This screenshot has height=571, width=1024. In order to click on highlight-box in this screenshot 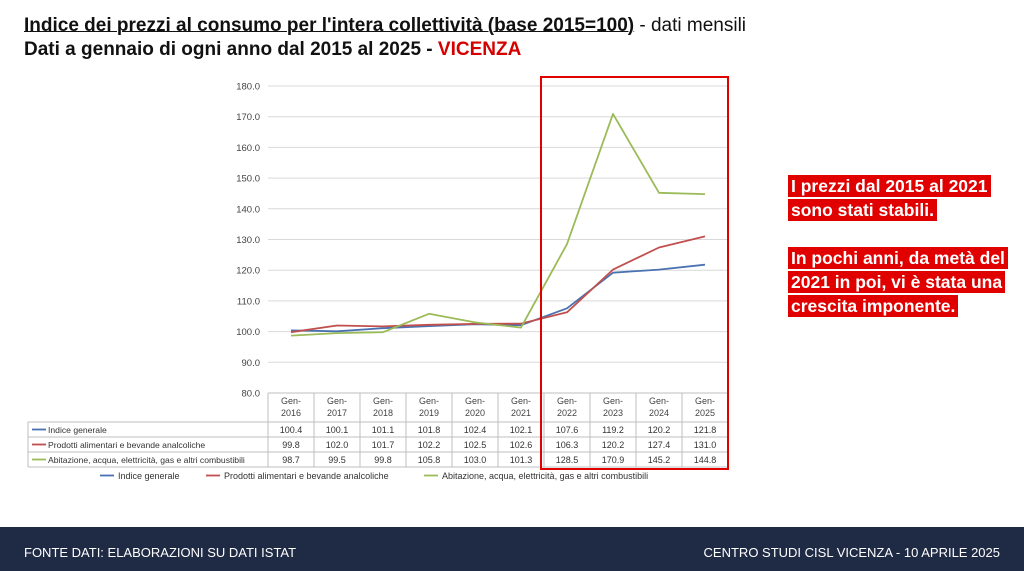, I will do `click(634, 273)`.